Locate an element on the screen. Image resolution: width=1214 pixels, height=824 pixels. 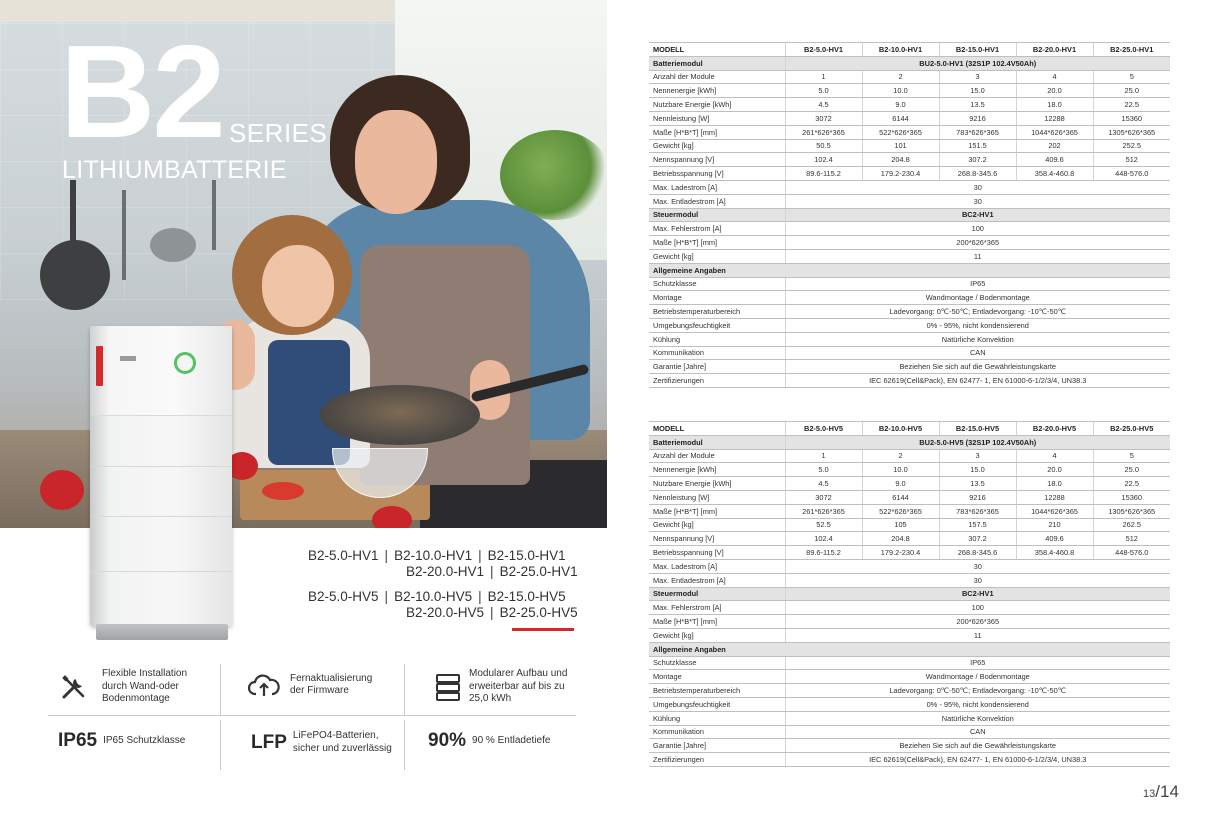
model-name: B2-15.0-HV1 is located at coordinates (526, 555).